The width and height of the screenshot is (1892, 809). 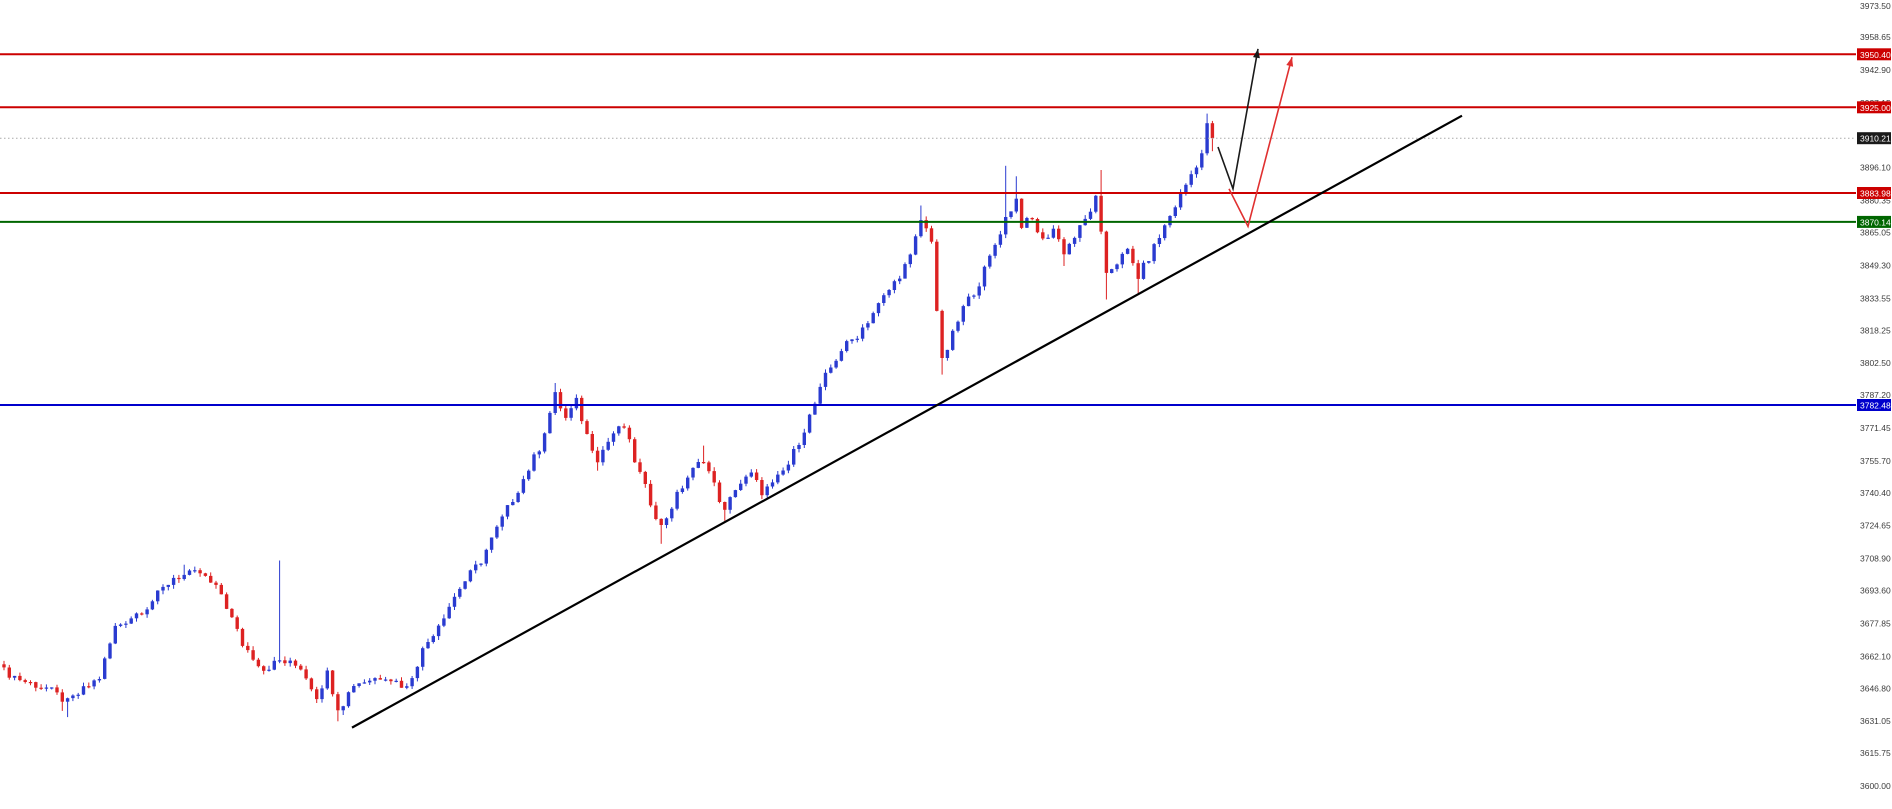 I want to click on svg-text: 3833.55, so click(x=1875, y=298).